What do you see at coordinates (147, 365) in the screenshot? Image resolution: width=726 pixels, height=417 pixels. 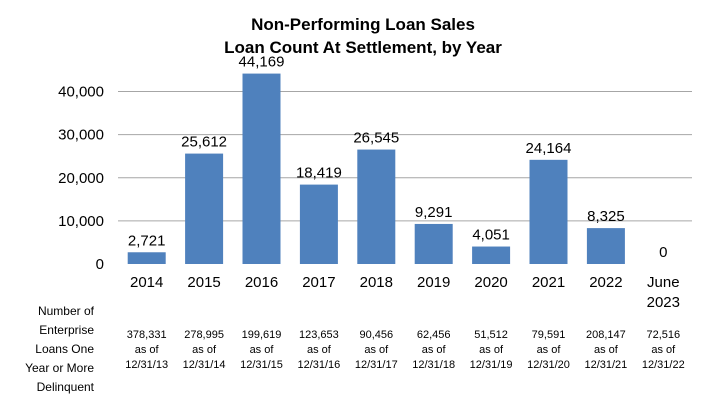 I see `delinquent-date: 12/31/13` at bounding box center [147, 365].